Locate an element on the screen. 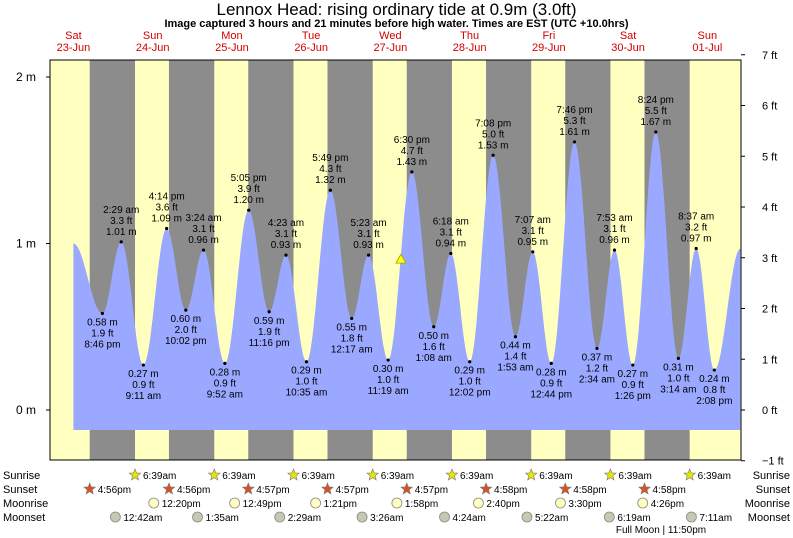 This screenshot has width=793, height=538. tide-time-label: 12:17 am is located at coordinates (352, 349).